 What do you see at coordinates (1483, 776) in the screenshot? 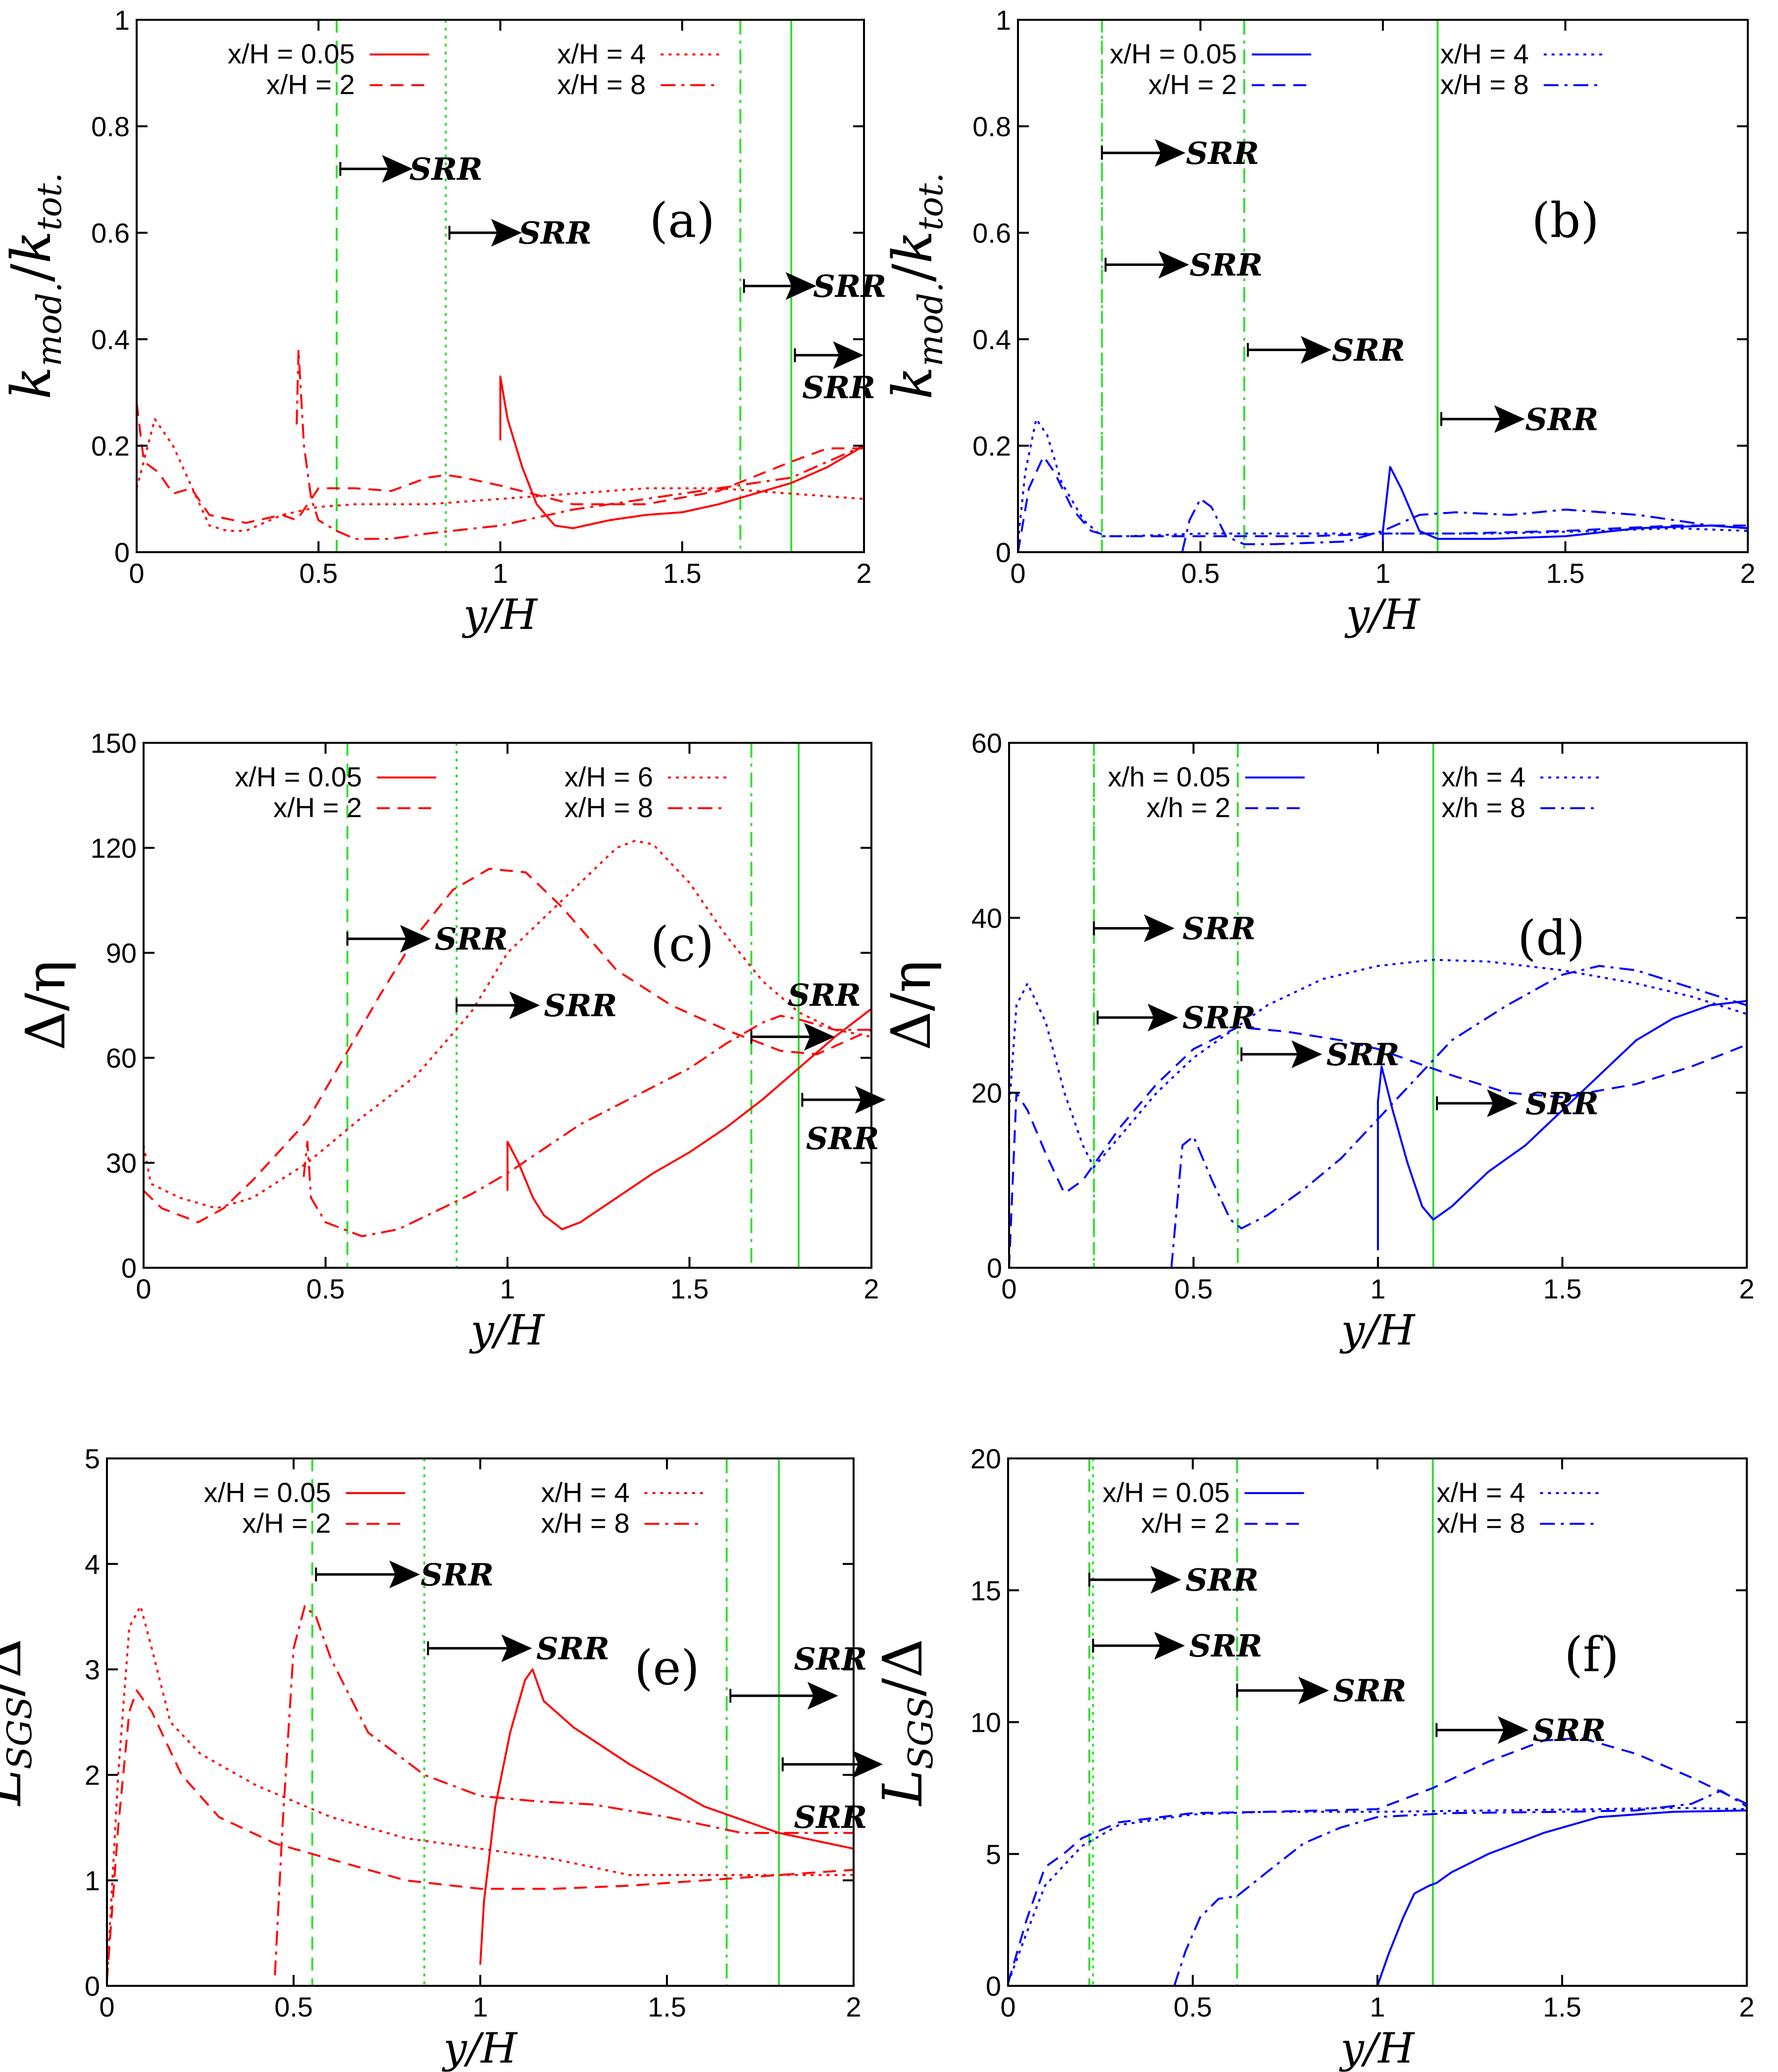
I see `legend-entry-label: x/h = 4` at bounding box center [1483, 776].